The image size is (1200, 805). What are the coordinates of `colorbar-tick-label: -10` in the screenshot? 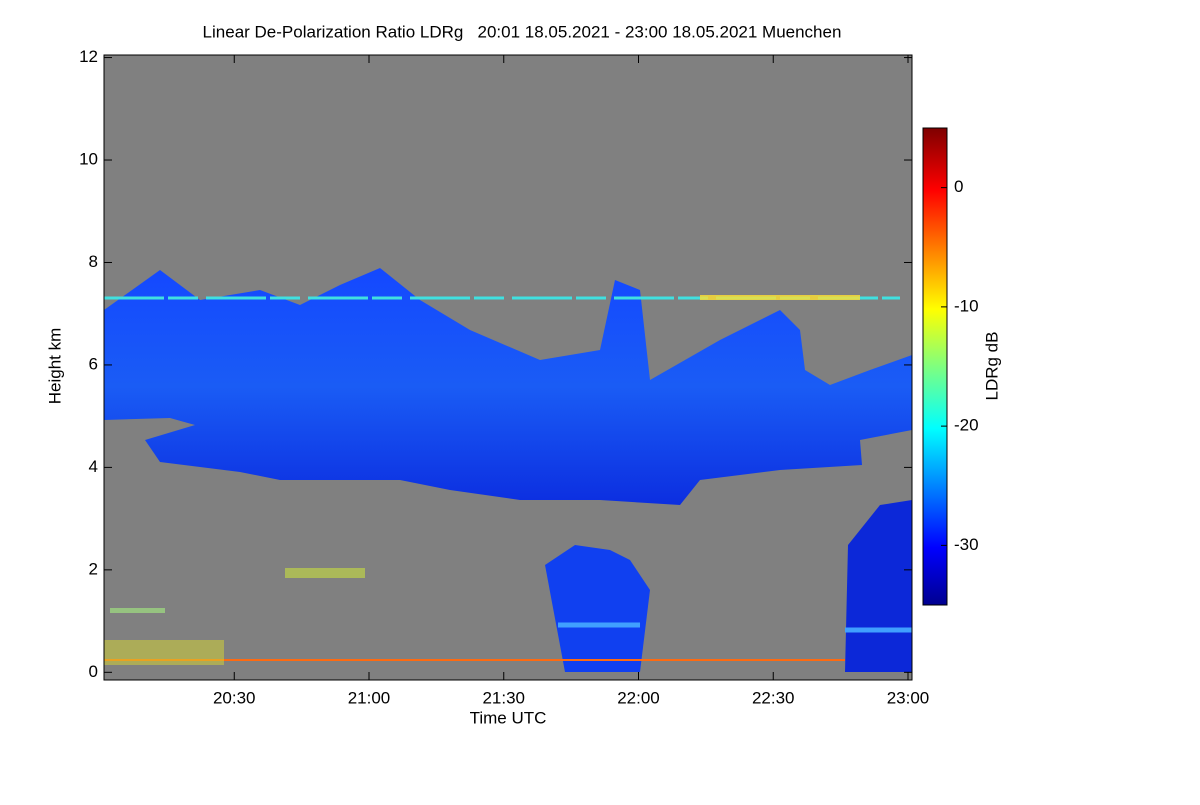 It's located at (966, 305).